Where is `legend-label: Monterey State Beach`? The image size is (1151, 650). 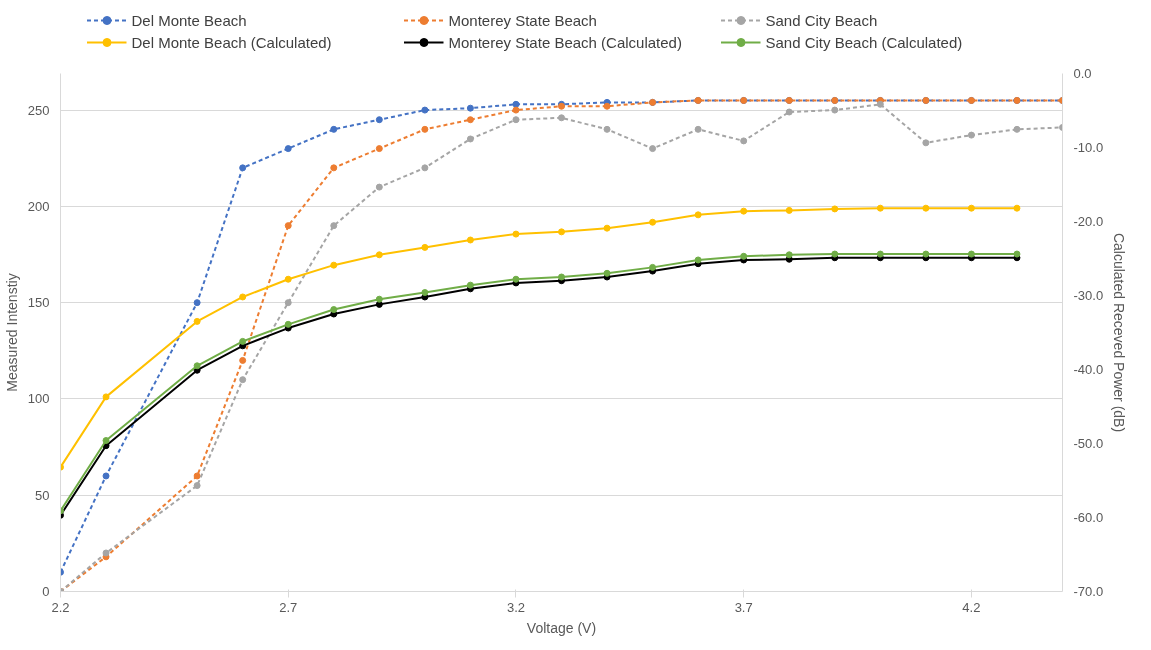 legend-label: Monterey State Beach is located at coordinates (523, 20).